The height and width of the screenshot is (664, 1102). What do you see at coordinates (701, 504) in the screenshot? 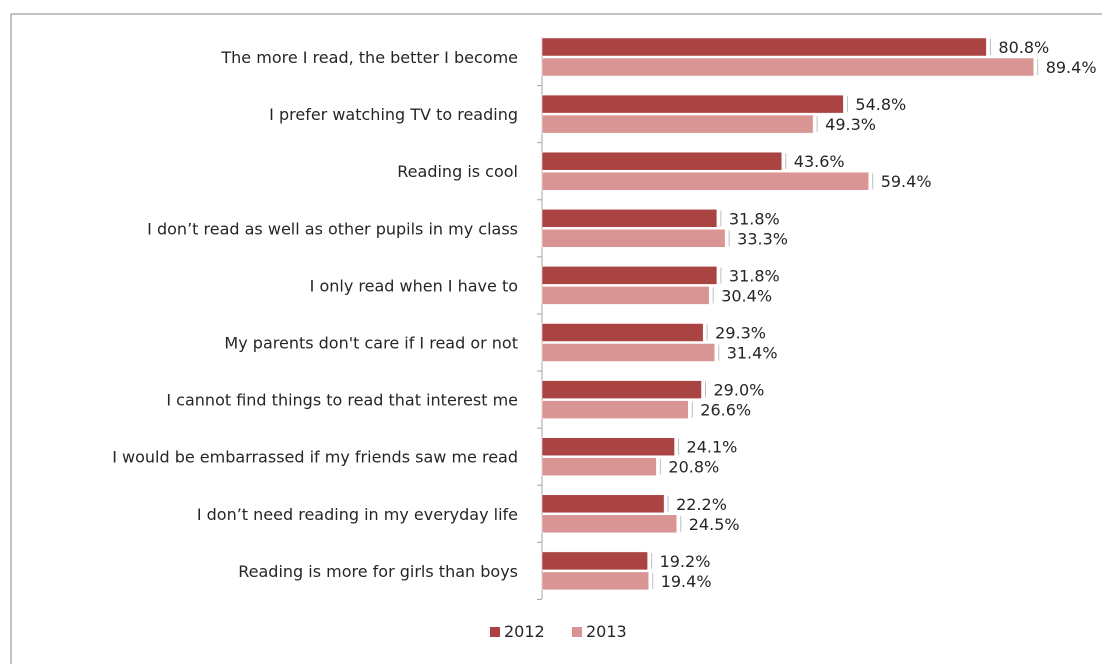
I see `data-label-2012: 22.2%` at bounding box center [701, 504].